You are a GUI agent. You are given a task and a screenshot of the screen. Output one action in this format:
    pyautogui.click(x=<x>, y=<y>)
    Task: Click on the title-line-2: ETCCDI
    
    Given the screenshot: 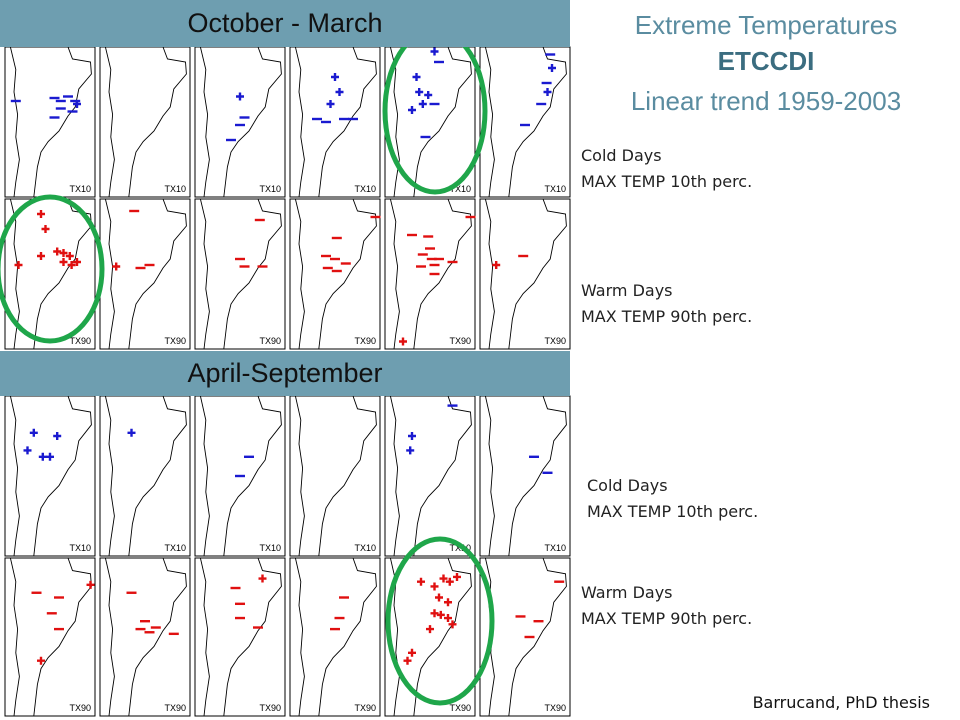 What is the action you would take?
    pyautogui.click(x=766, y=61)
    